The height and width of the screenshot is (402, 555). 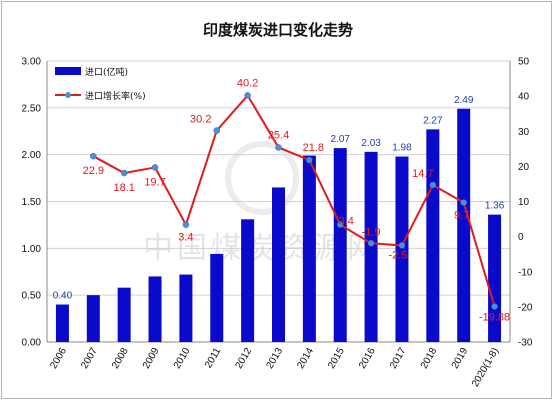 What do you see at coordinates (262, 178) in the screenshot?
I see `watermark-logo` at bounding box center [262, 178].